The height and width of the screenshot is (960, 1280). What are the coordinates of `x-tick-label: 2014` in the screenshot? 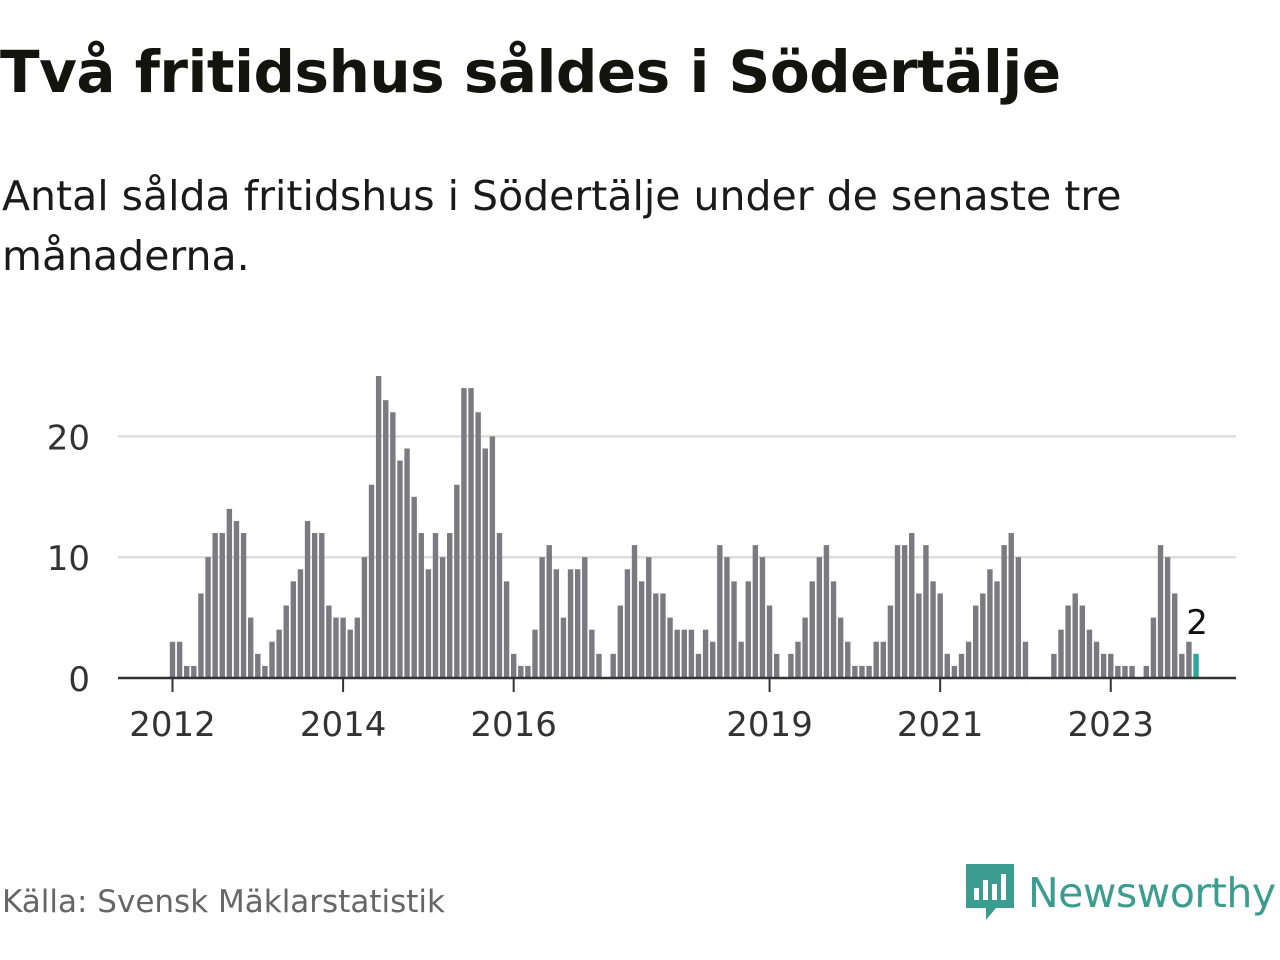 It's located at (343, 725).